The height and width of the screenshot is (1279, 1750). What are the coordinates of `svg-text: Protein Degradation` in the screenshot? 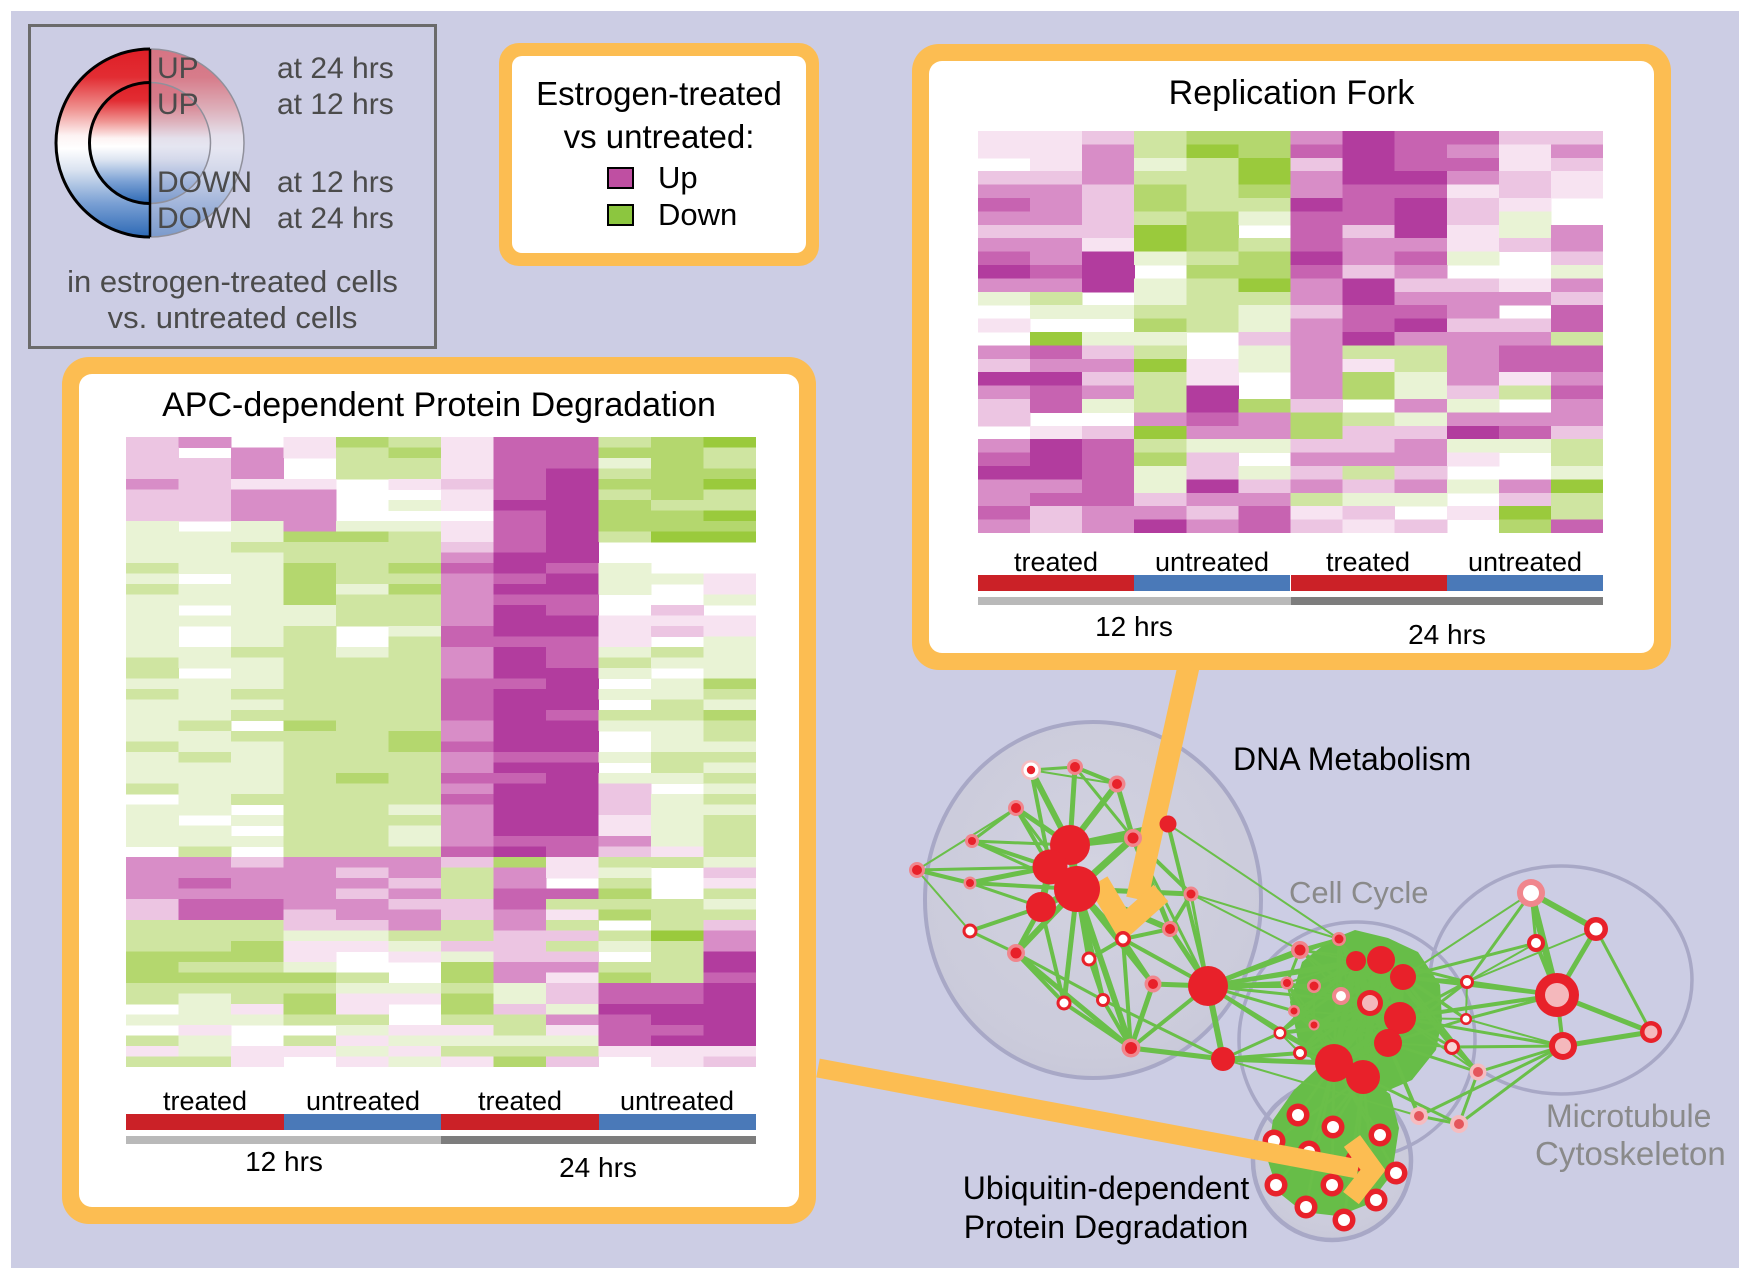 It's located at (1106, 1227).